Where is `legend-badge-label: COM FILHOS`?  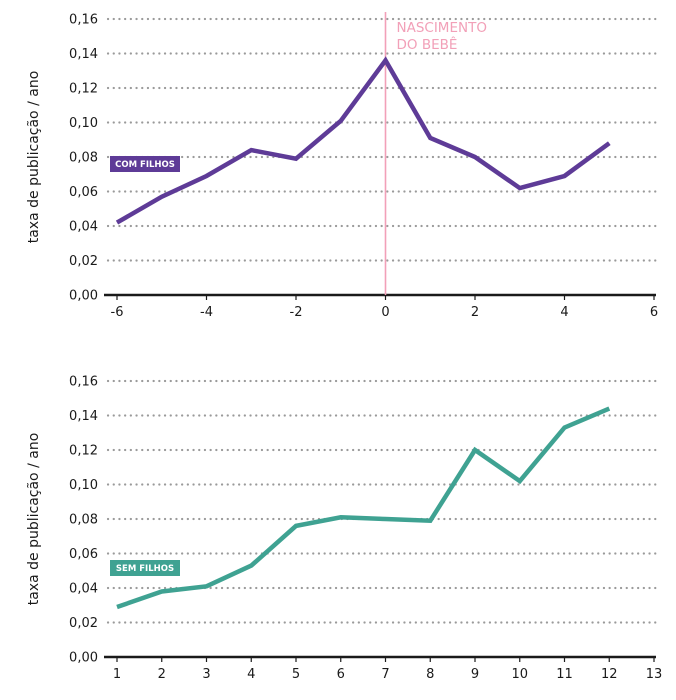 legend-badge-label: COM FILHOS is located at coordinates (145, 165).